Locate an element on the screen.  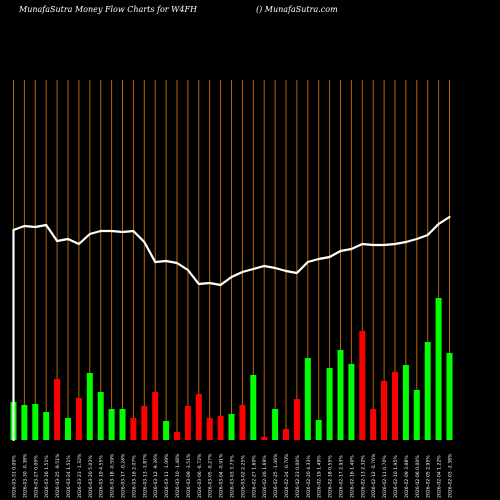
chart-header-site: () MunafaSutra.com is located at coordinates (297, 9).